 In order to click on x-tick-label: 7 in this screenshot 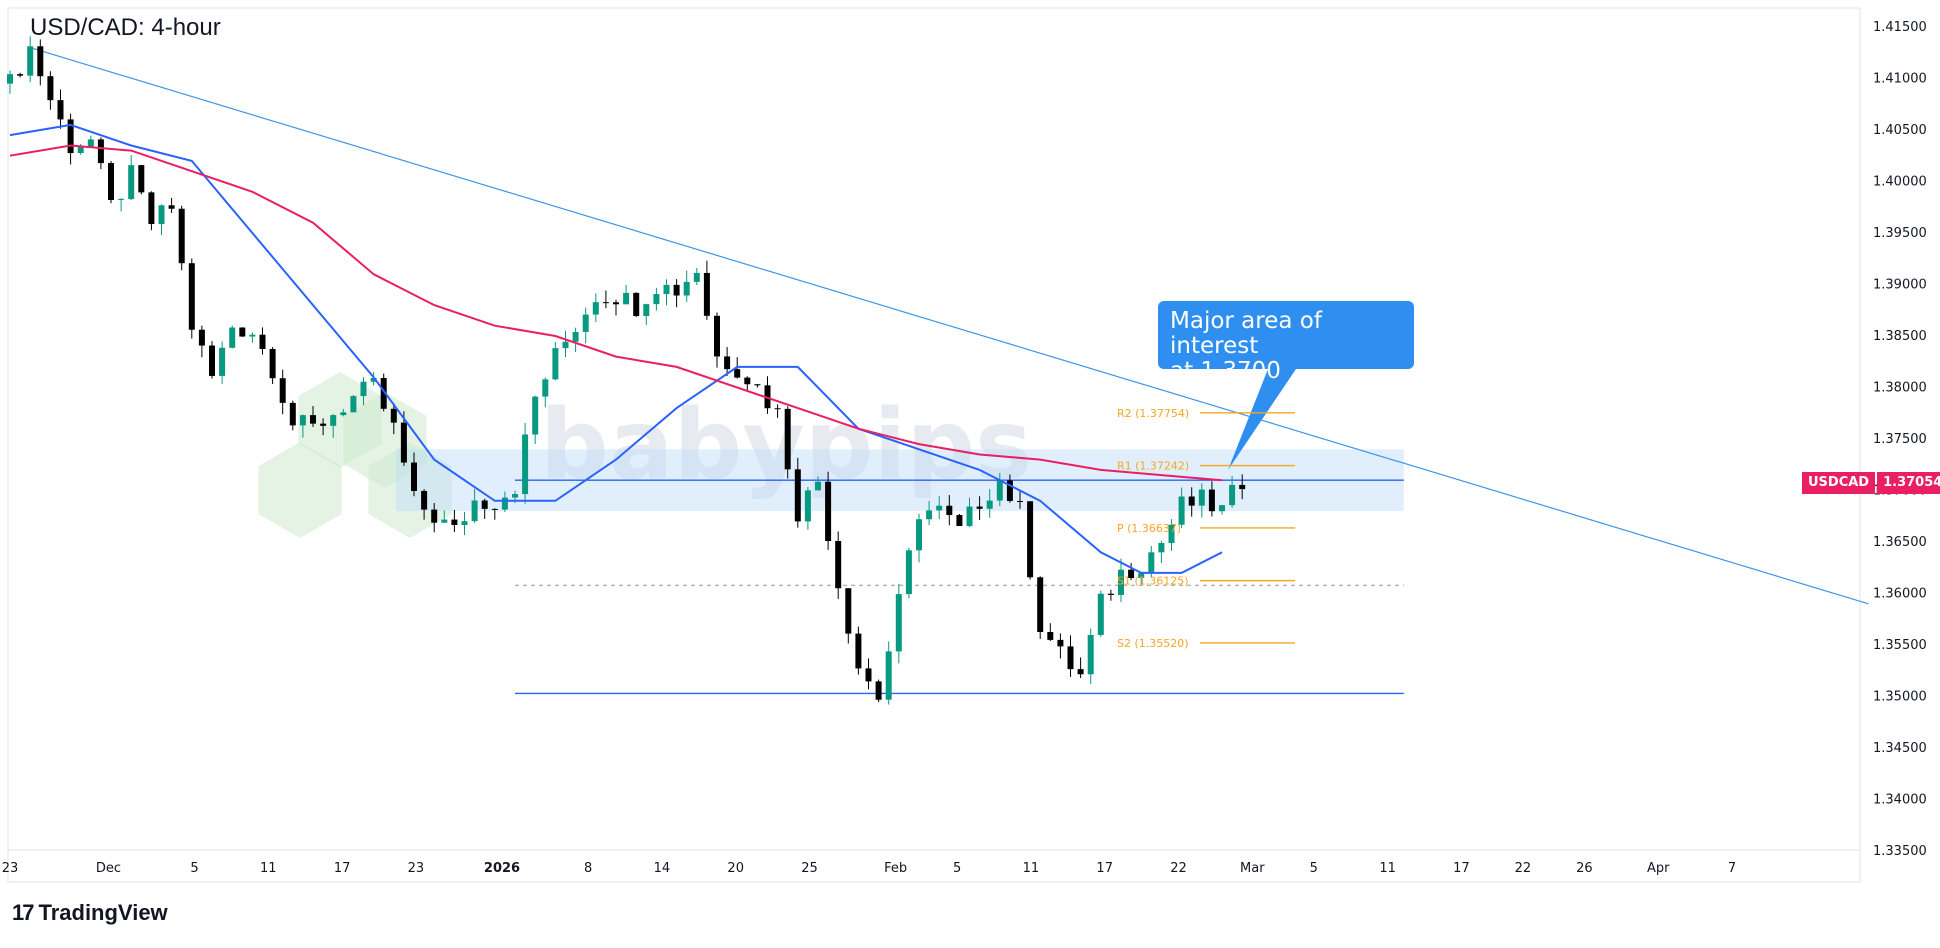, I will do `click(1732, 868)`.